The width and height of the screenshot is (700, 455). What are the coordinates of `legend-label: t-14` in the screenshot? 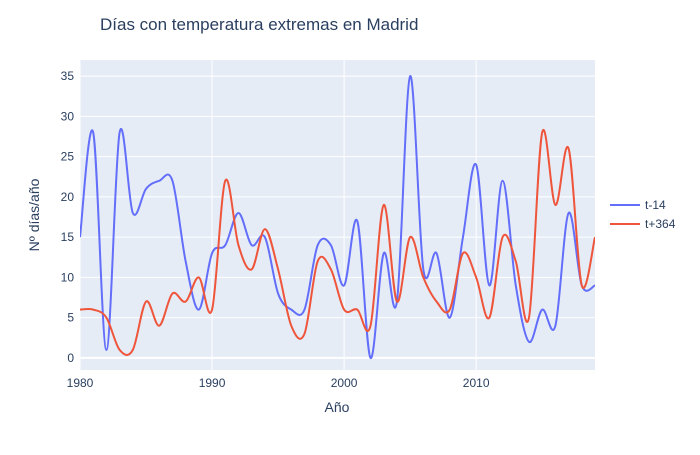 It's located at (655, 205).